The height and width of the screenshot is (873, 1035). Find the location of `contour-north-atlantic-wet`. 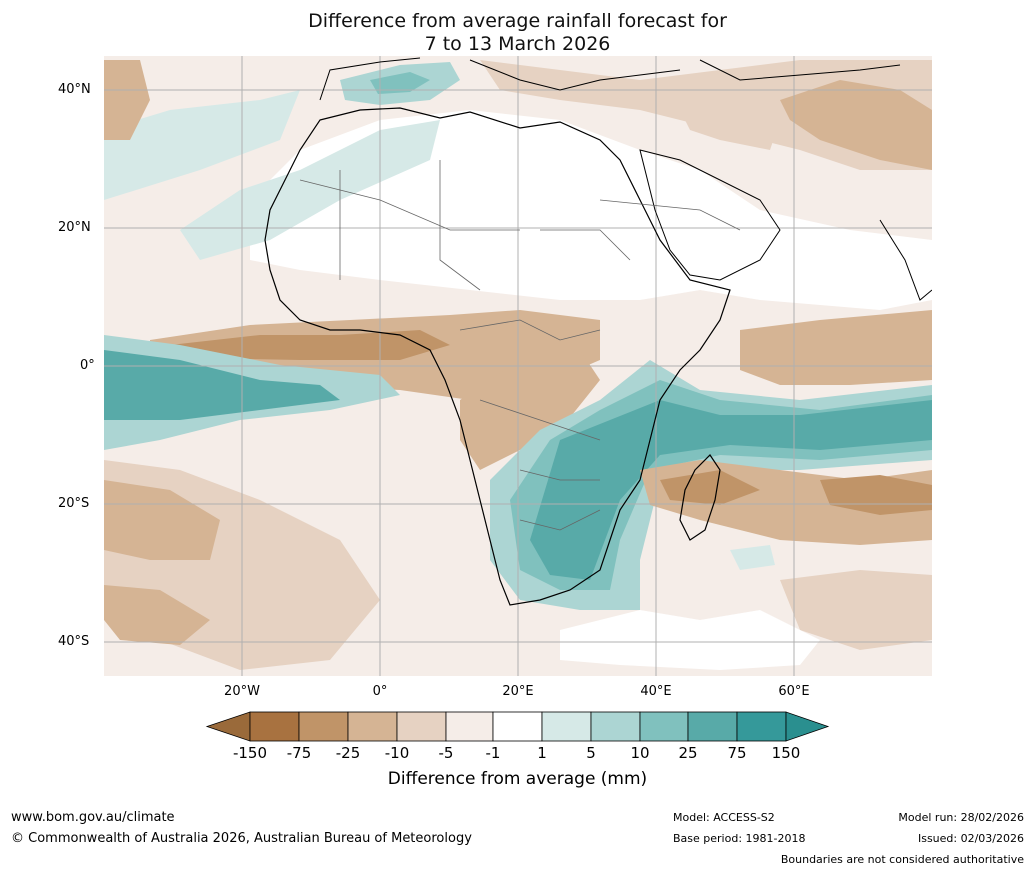

contour-north-atlantic-wet is located at coordinates (202, 145).